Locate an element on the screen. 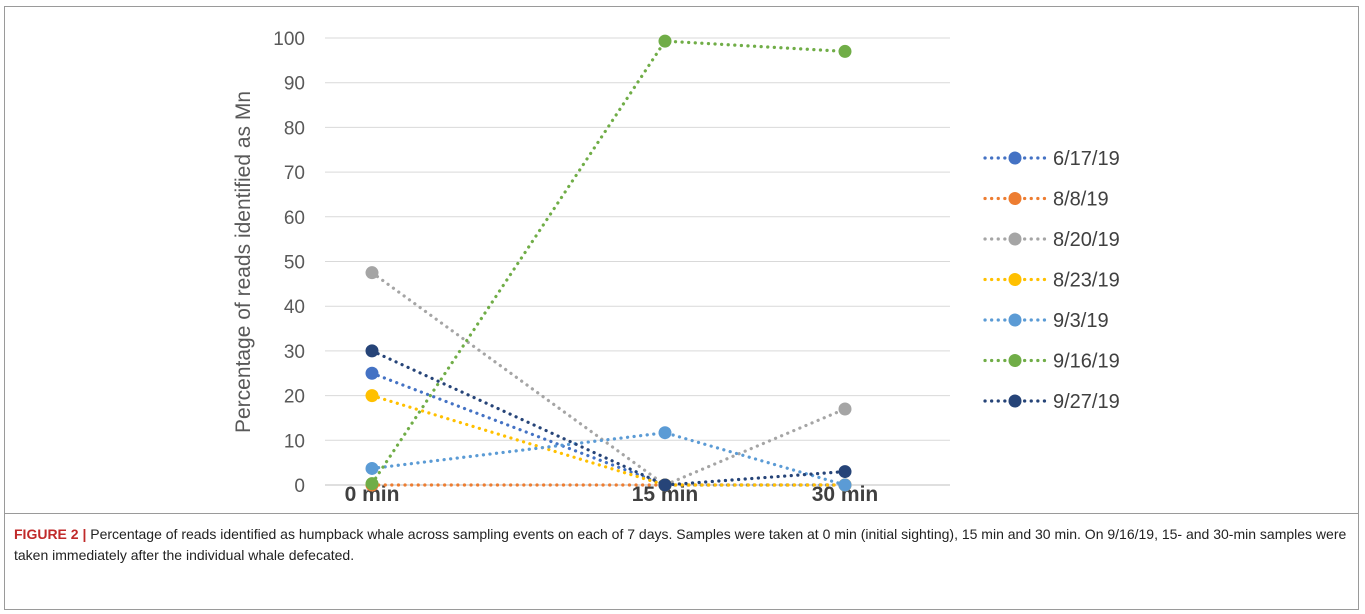 Image resolution: width=1365 pixels, height=614 pixels. y-tick-label: 10 is located at coordinates (294, 441).